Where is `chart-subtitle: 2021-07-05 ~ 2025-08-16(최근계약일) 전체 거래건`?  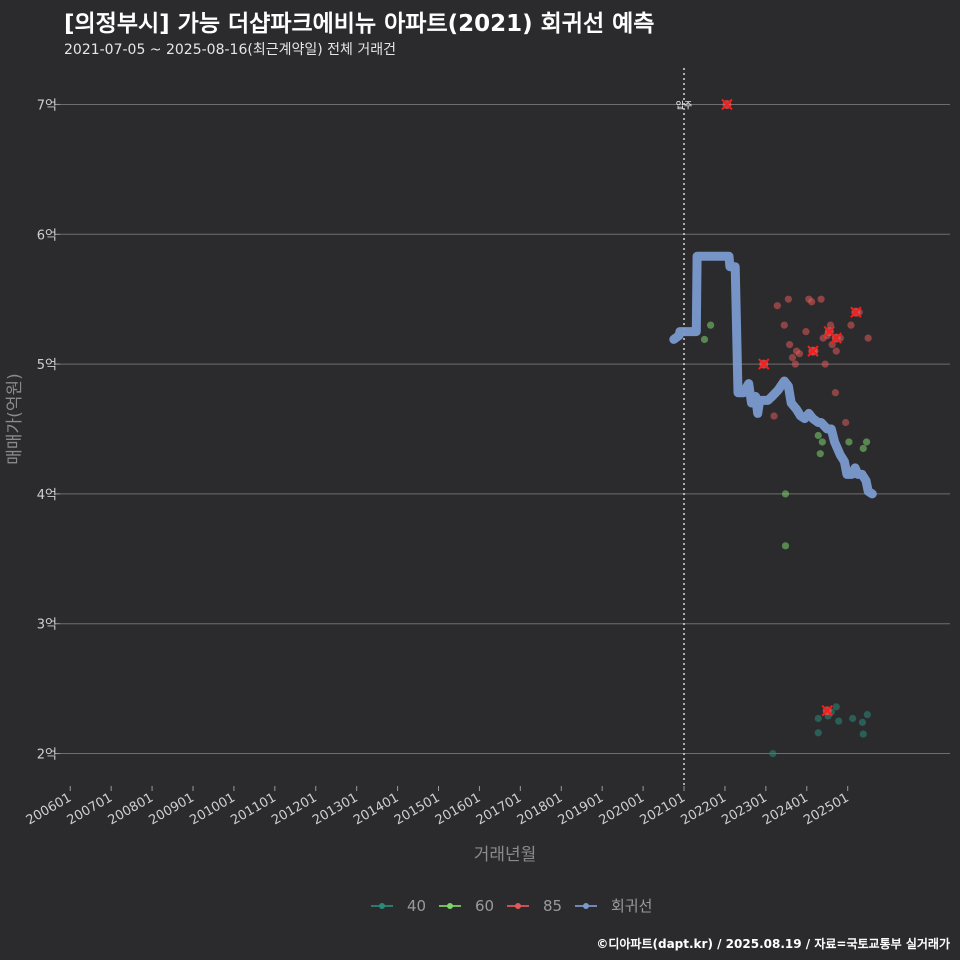 chart-subtitle: 2021-07-05 ~ 2025-08-16(최근계약일) 전체 거래건 is located at coordinates (230, 50).